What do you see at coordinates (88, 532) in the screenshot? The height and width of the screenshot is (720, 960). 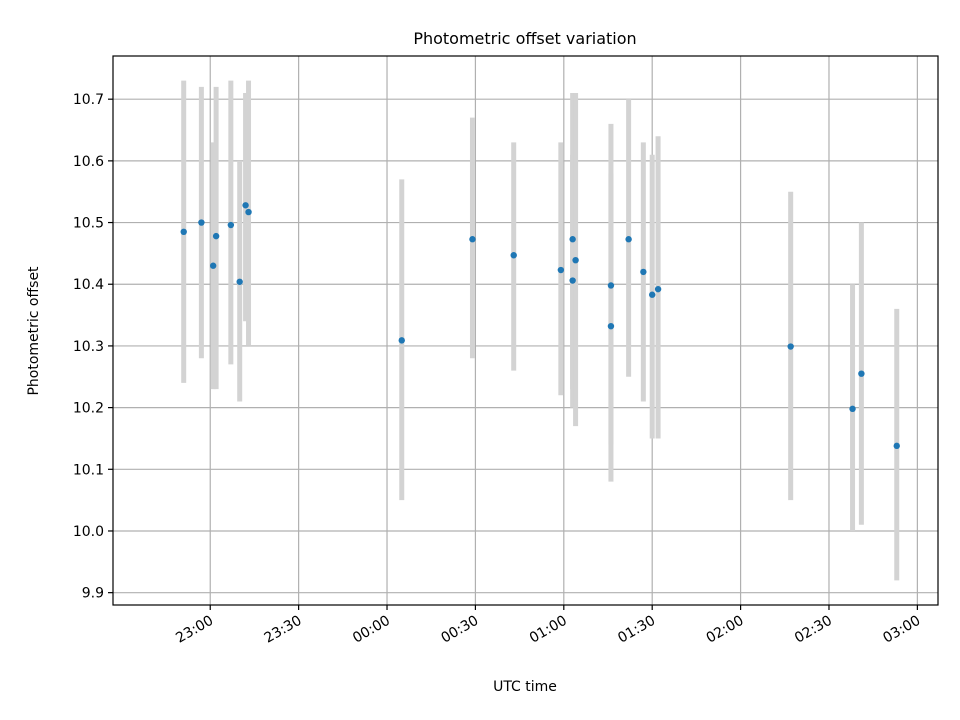 I see `y-tick-label: 10.0` at bounding box center [88, 532].